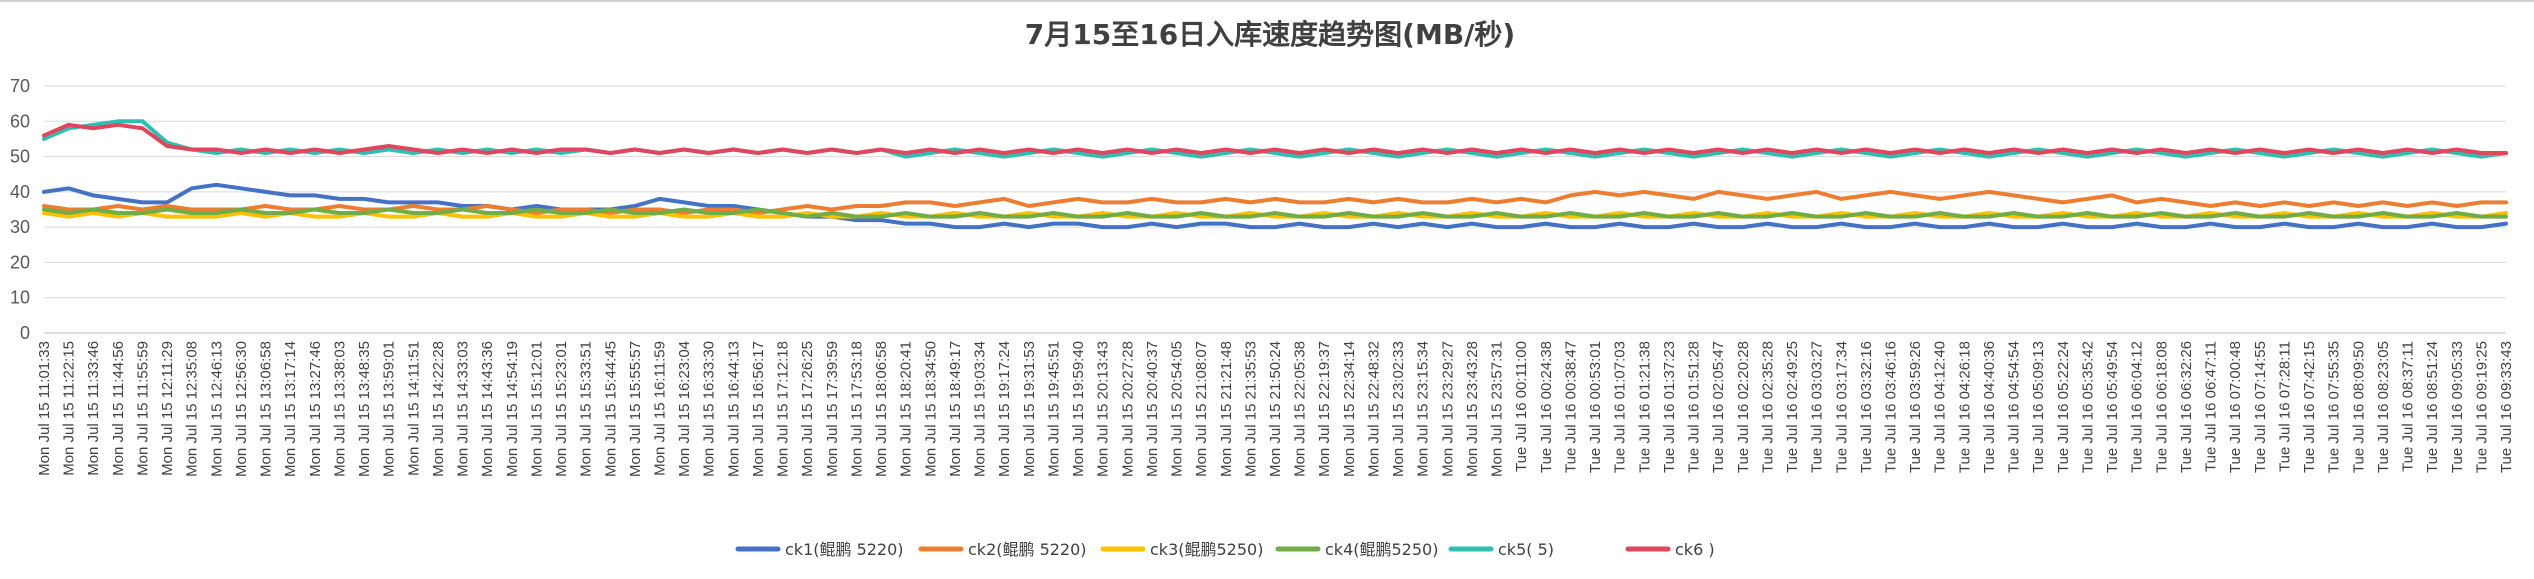  What do you see at coordinates (2457, 407) in the screenshot?
I see `x-tick-label: Tue Jul 16 09:05:33` at bounding box center [2457, 407].